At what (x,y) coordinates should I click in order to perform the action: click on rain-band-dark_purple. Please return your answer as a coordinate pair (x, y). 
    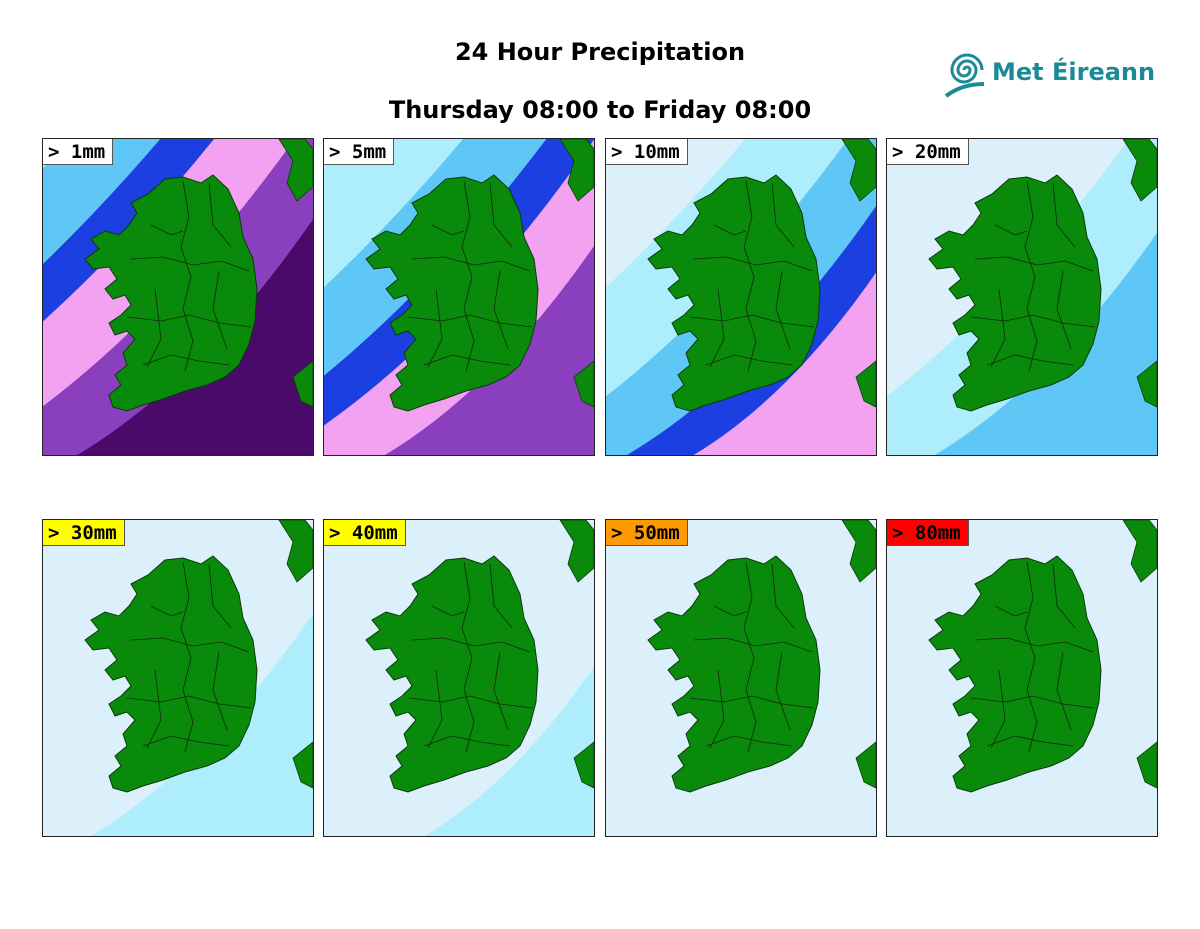
    Looking at the image, I should click on (195, 337).